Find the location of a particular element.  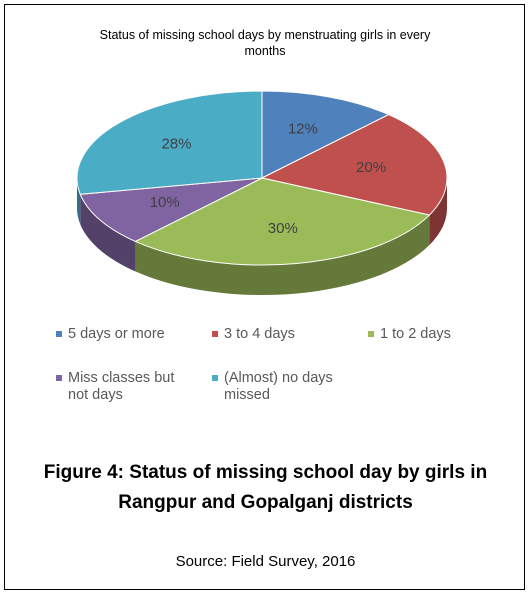

legend-label: 3 to 4 days is located at coordinates (259, 334).